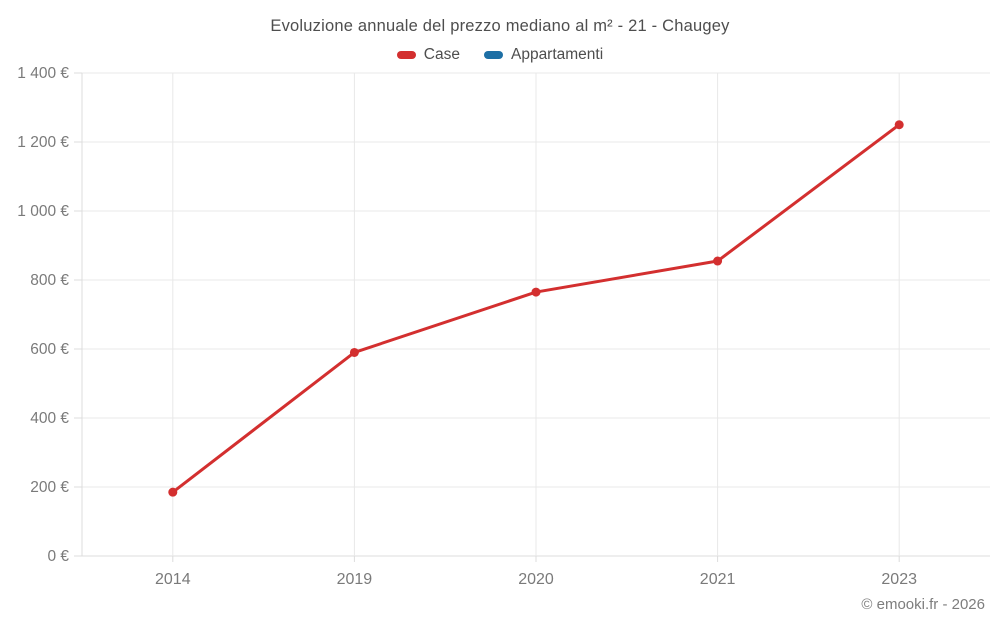 Image resolution: width=1000 pixels, height=625 pixels. I want to click on x-axis-tick-label: 2019, so click(355, 579).